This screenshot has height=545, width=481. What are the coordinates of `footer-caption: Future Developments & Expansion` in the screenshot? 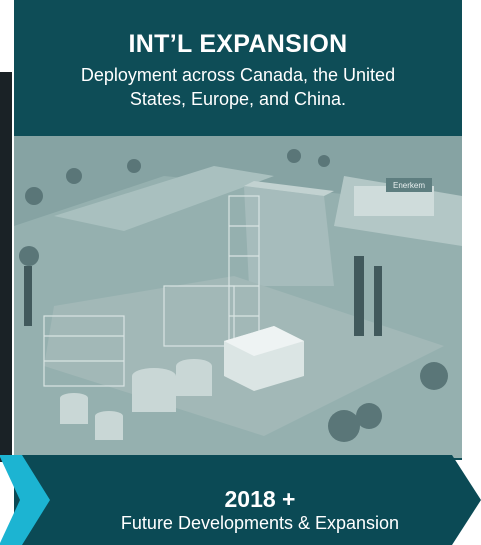 It's located at (260, 523).